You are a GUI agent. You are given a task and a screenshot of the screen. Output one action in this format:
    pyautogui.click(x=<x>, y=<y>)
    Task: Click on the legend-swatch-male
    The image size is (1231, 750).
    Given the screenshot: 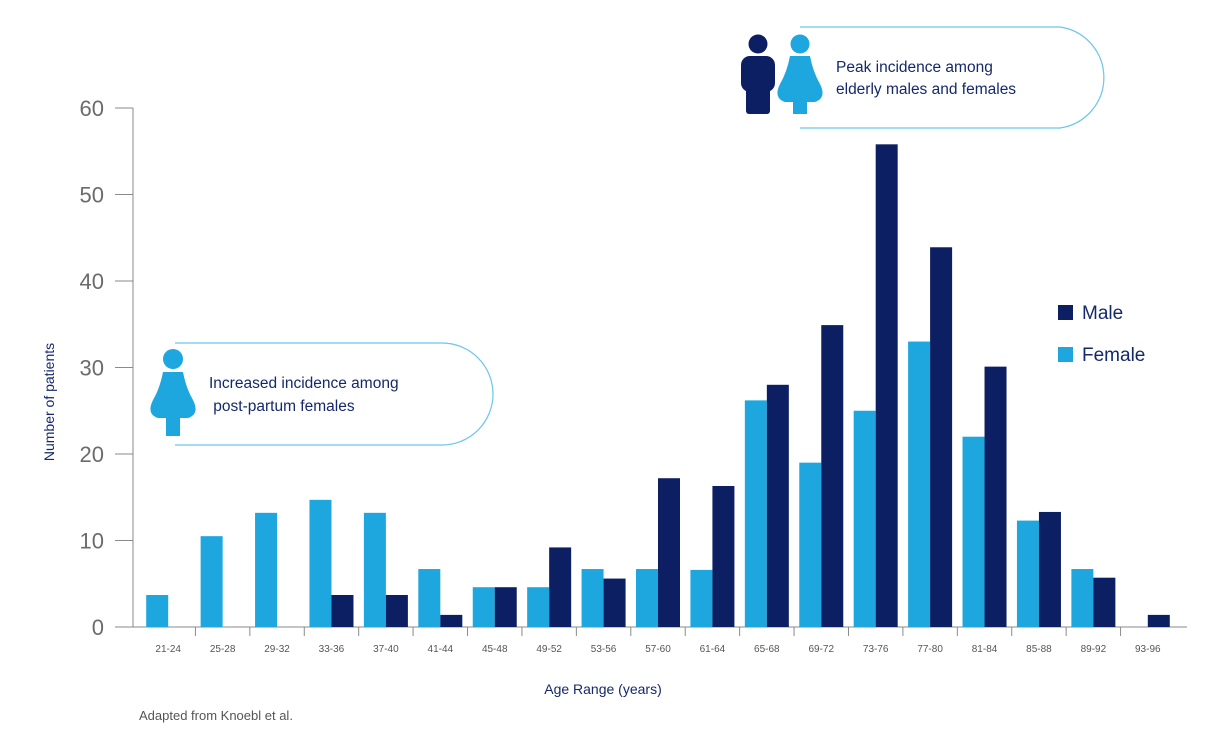 What is the action you would take?
    pyautogui.click(x=1065, y=312)
    